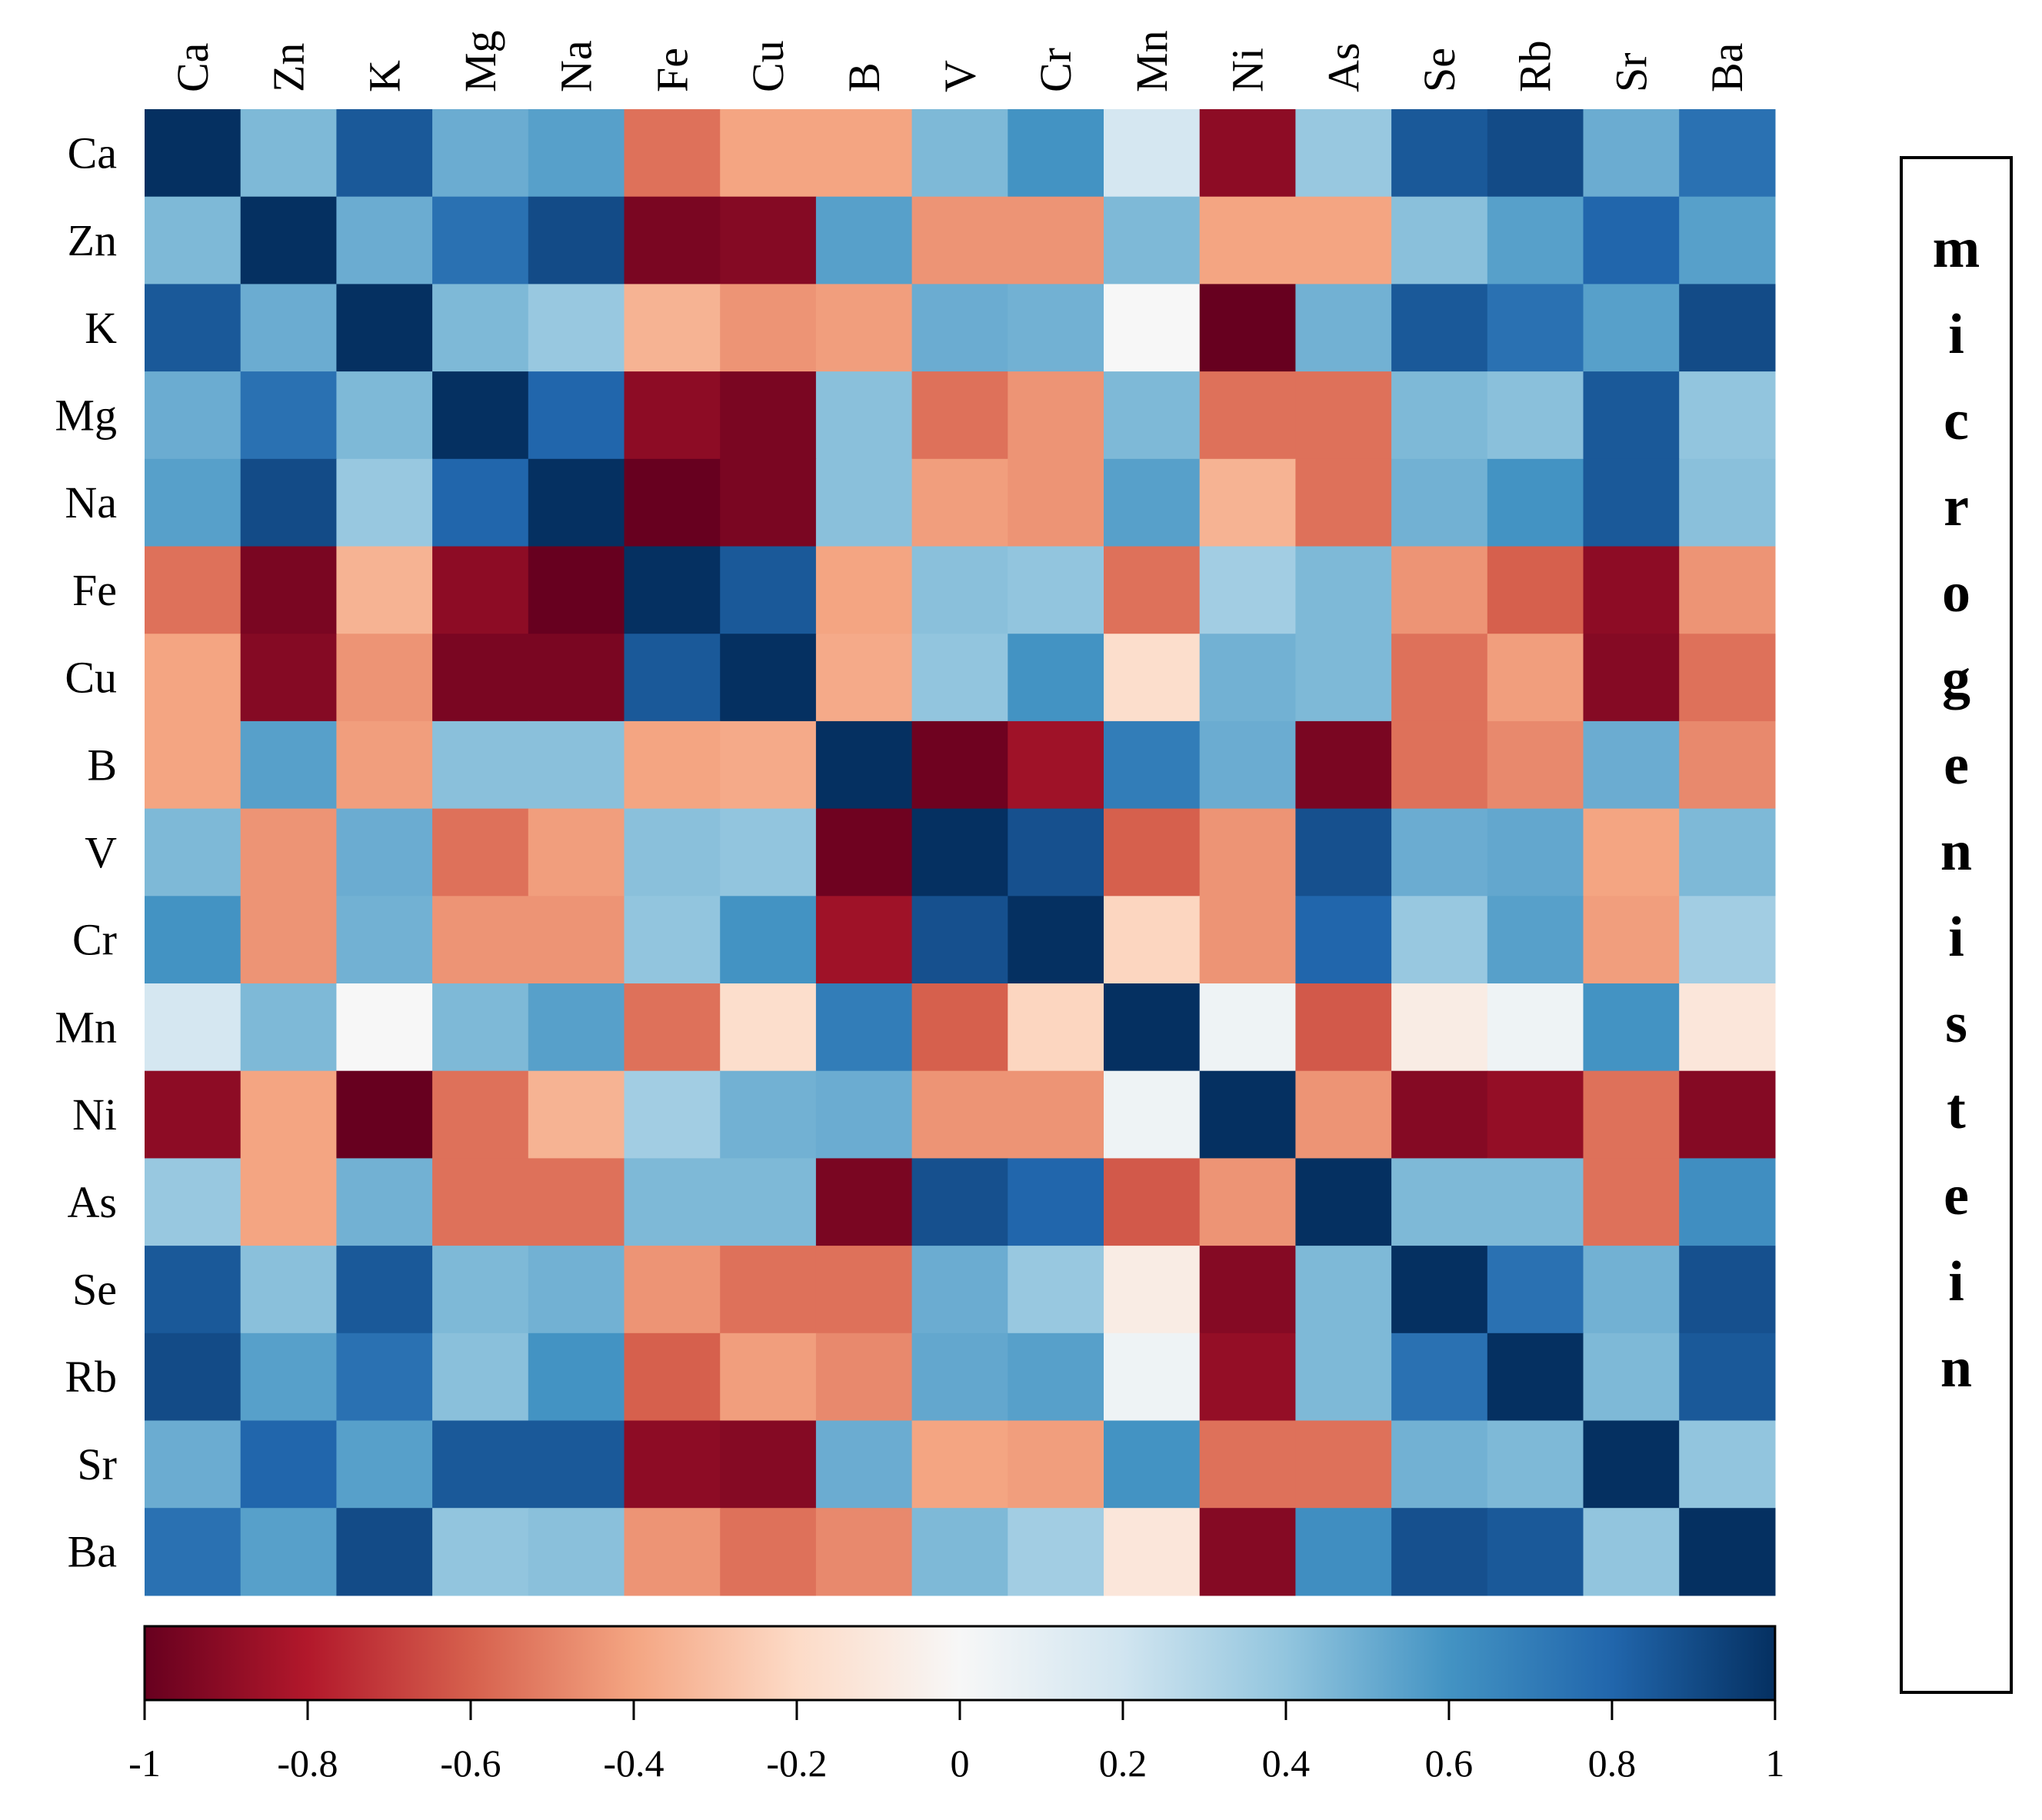 Image resolution: width=2042 pixels, height=1820 pixels. I want to click on heatmap-cell-Cu-B, so click(864, 678).